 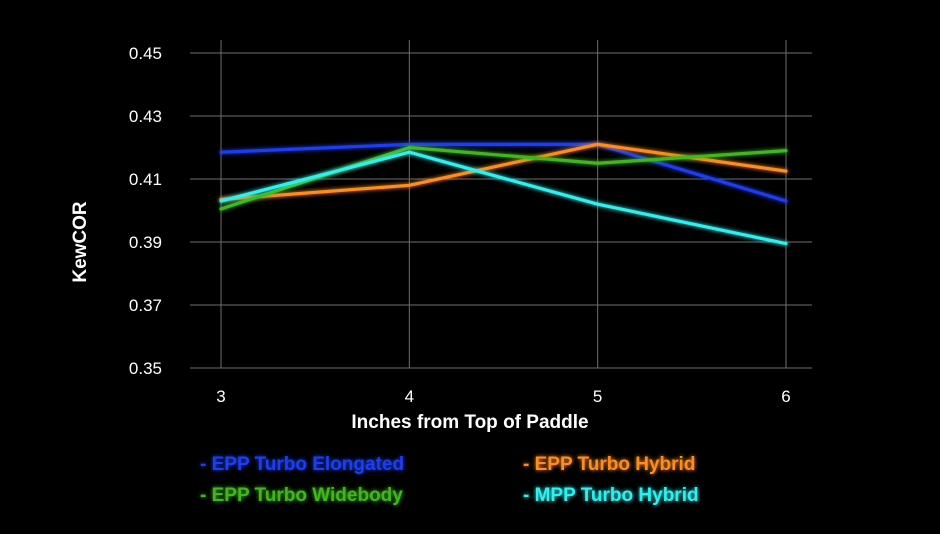 I want to click on series-line-epp-turbo-hybrid, so click(x=503, y=172).